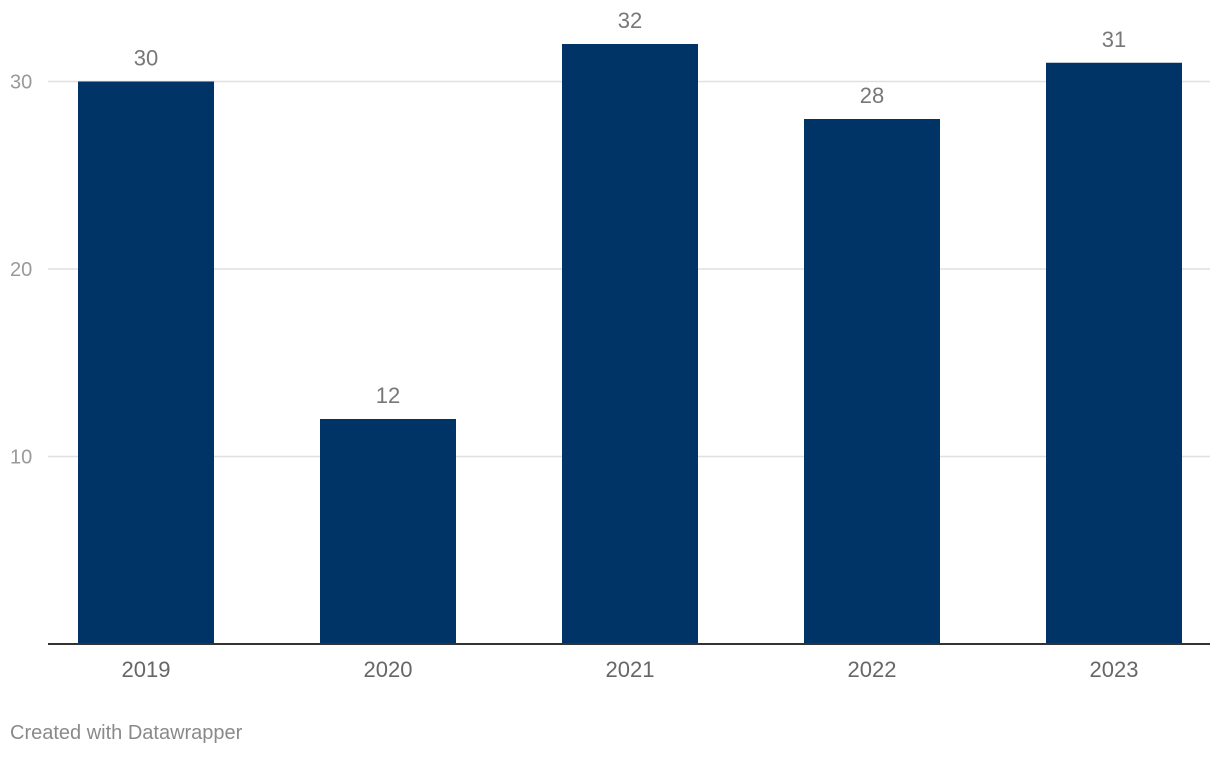  I want to click on x-tick-label: 2023, so click(1114, 669).